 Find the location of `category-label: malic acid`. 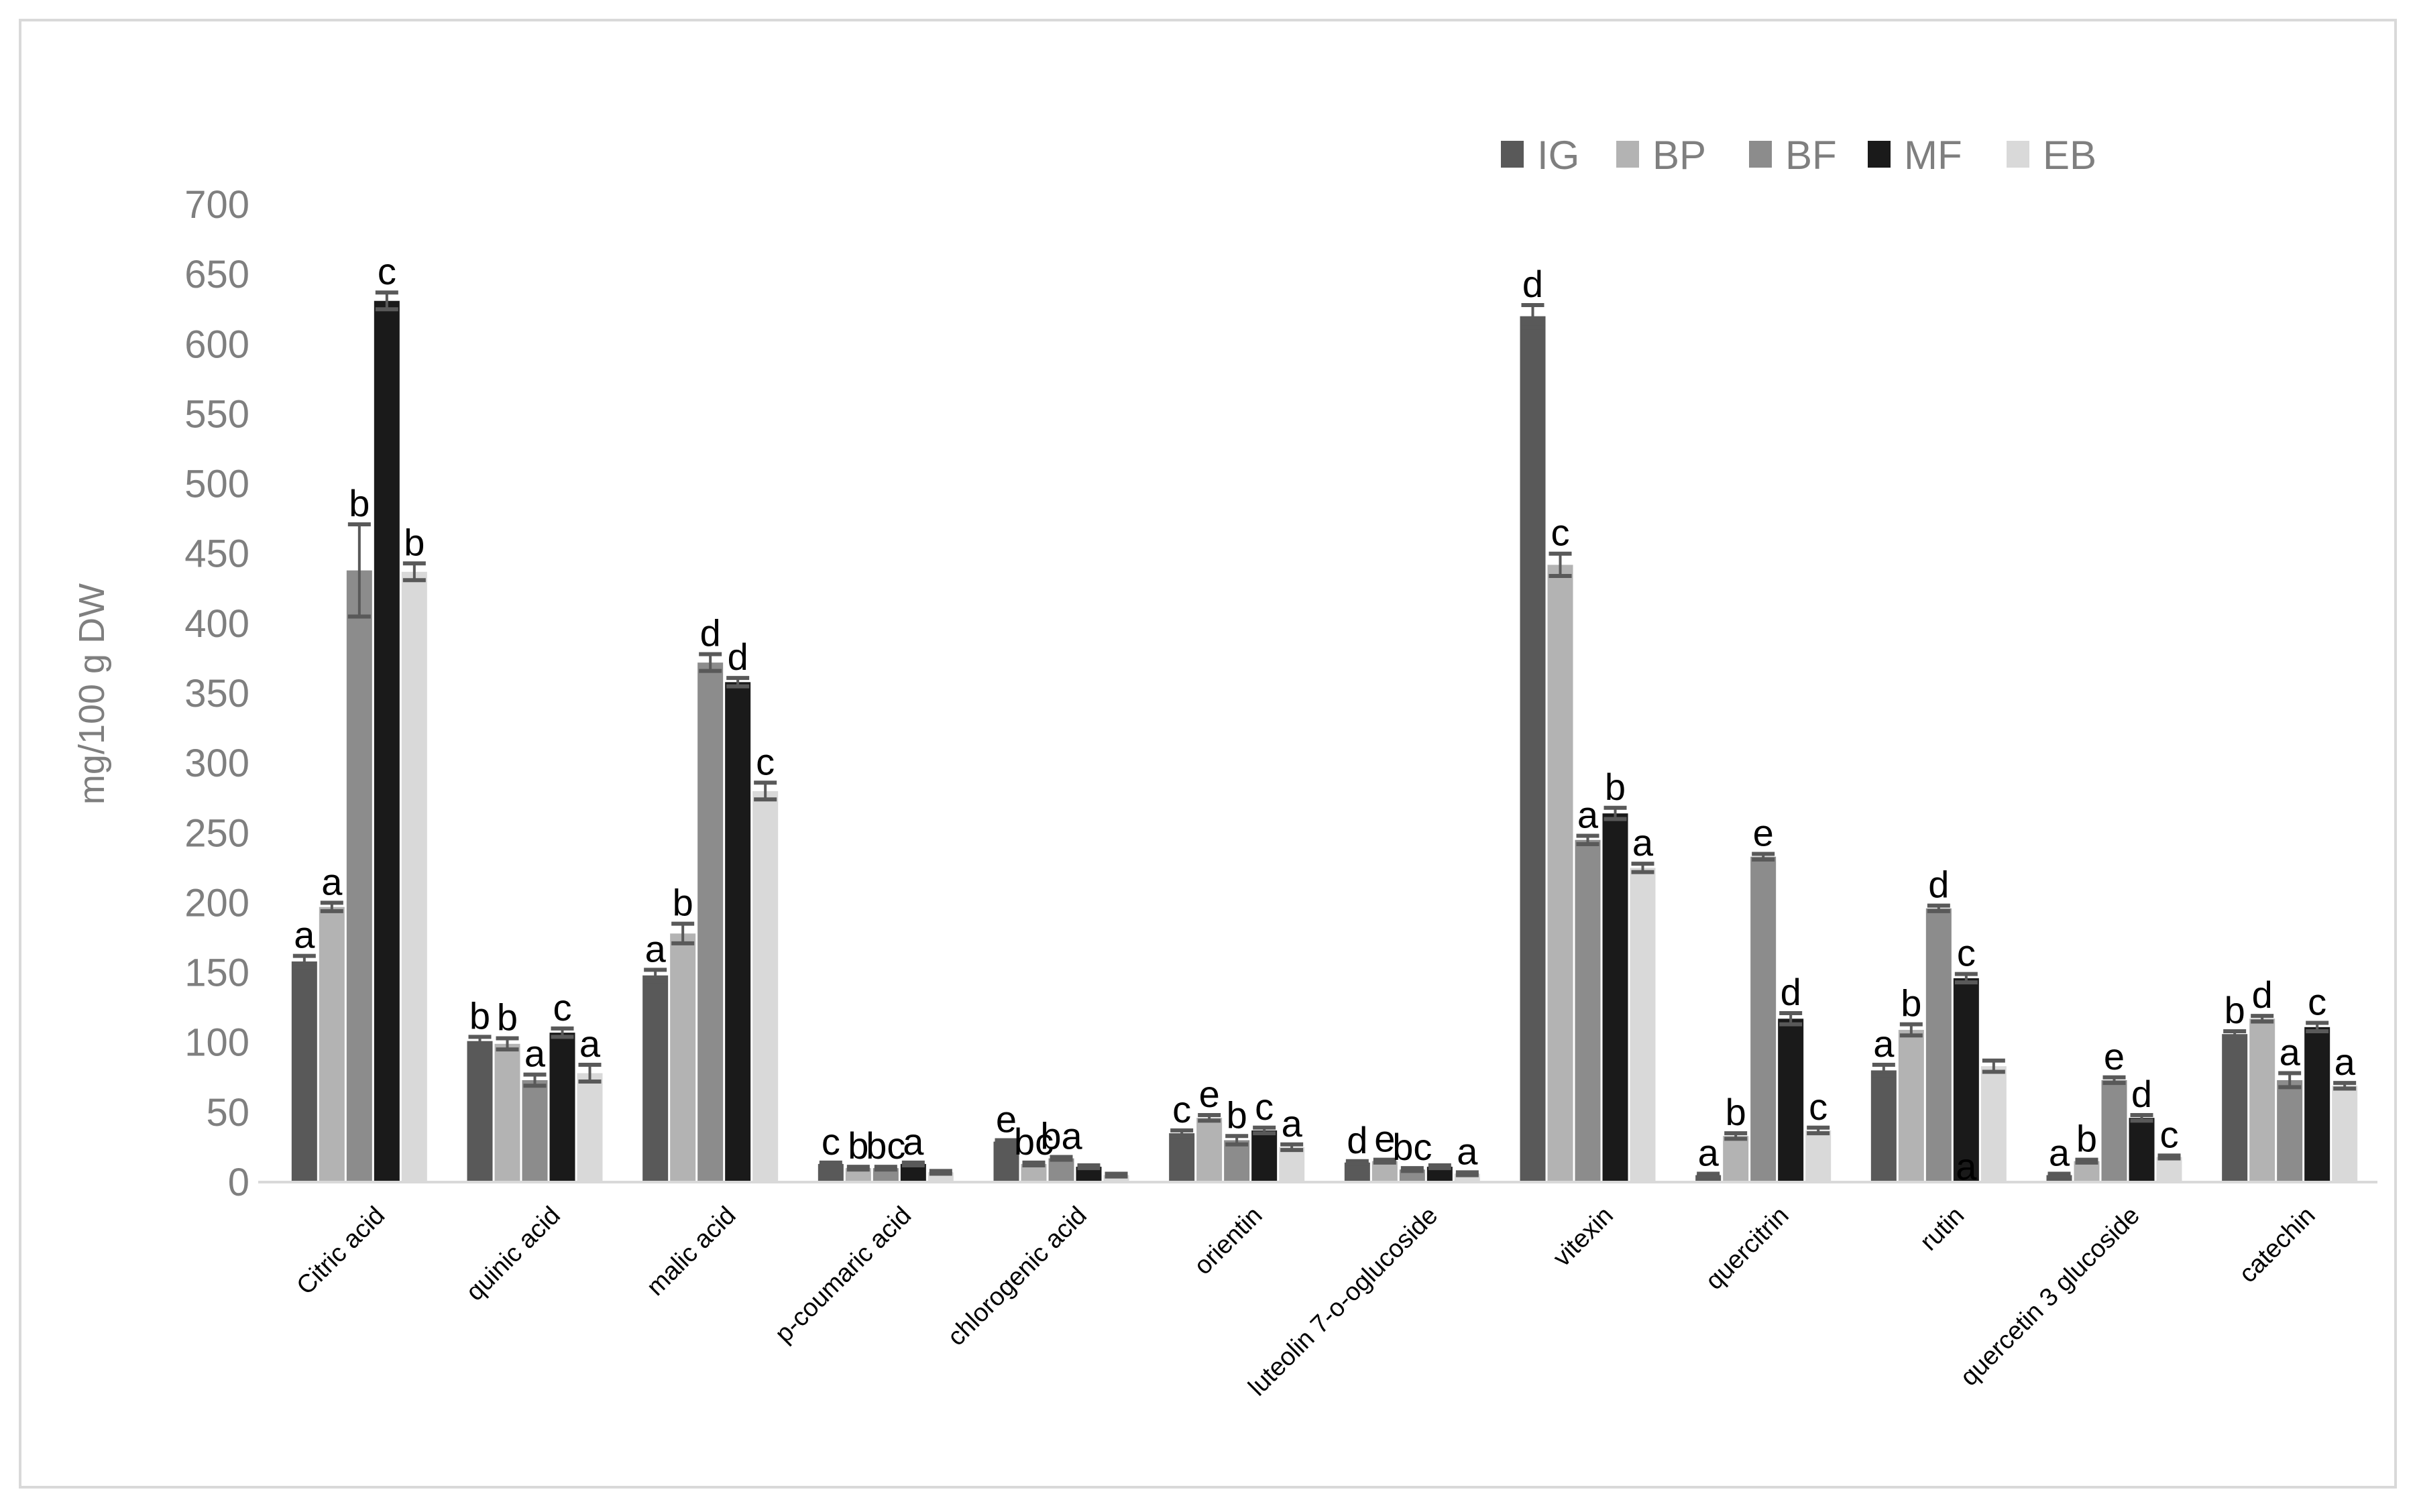

category-label: malic acid is located at coordinates (691, 1252).